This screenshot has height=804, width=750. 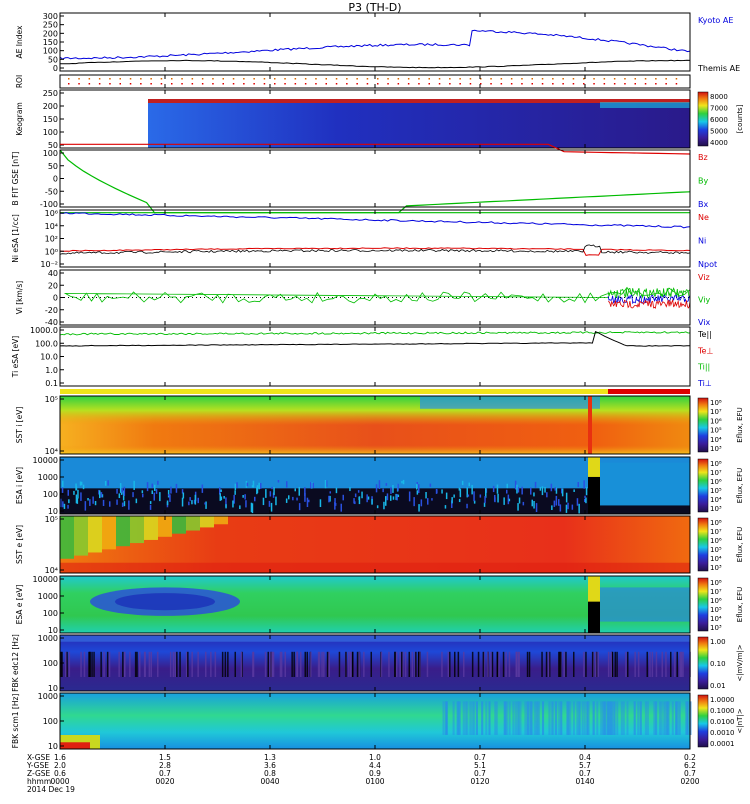 I want to click on footer-value: 2.8, so click(x=165, y=765).